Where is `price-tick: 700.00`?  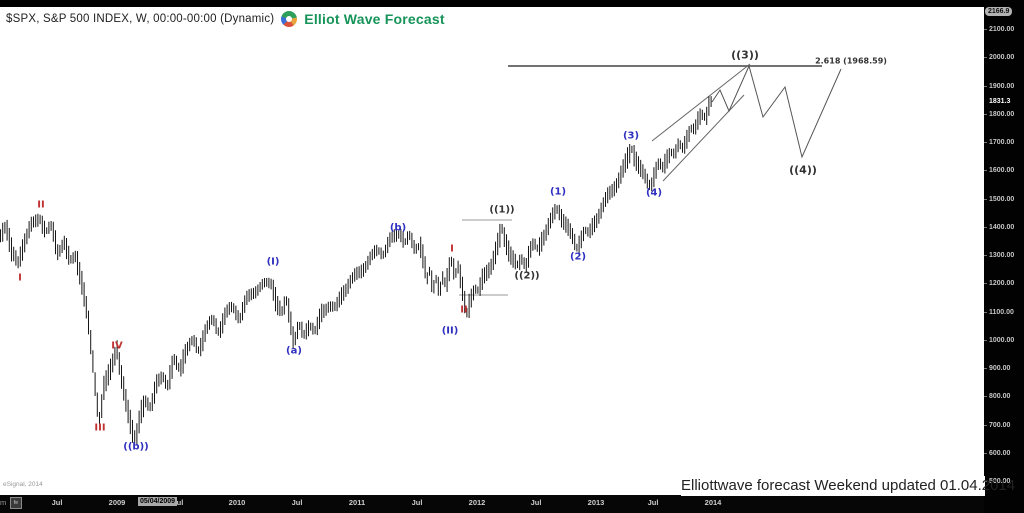
price-tick: 700.00 is located at coordinates (997, 425).